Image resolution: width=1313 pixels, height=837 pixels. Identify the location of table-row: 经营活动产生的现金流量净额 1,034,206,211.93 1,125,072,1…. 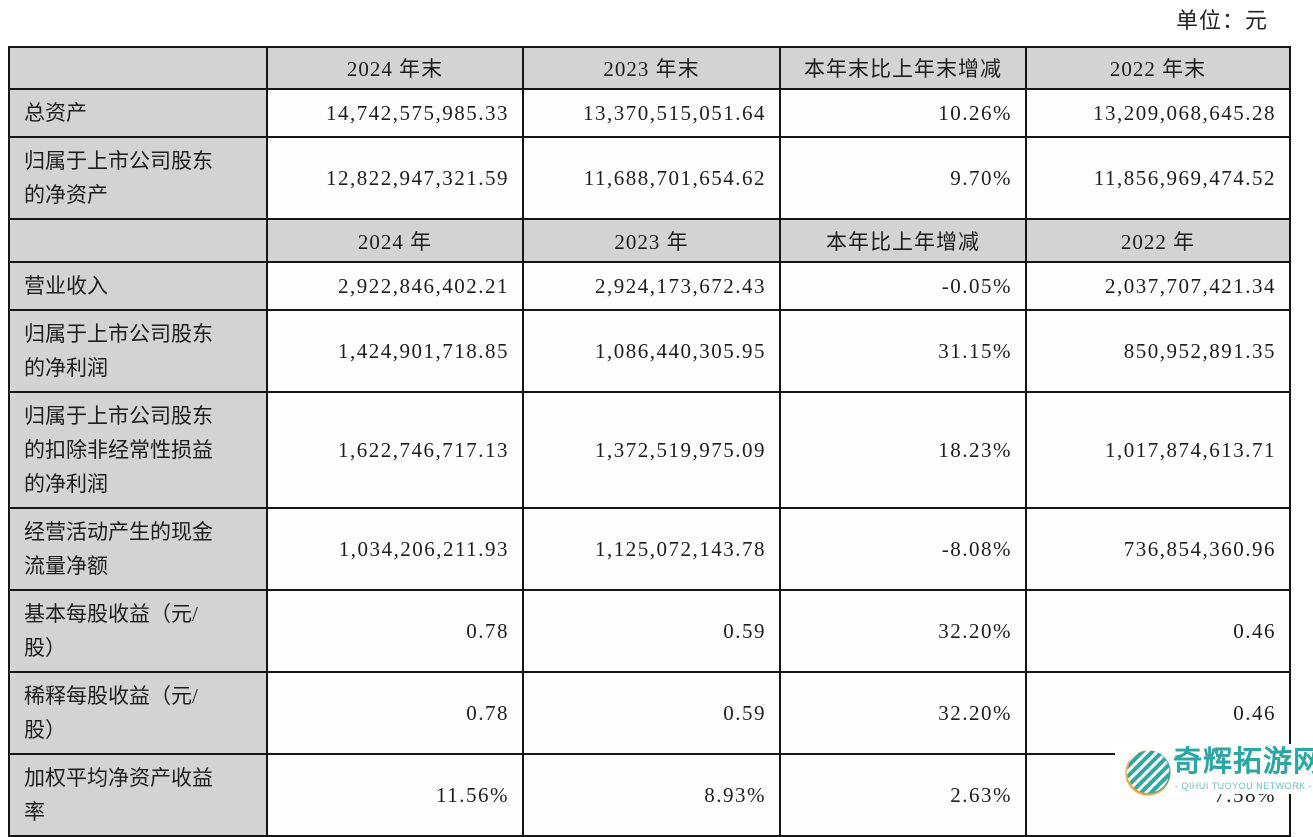
(649, 549).